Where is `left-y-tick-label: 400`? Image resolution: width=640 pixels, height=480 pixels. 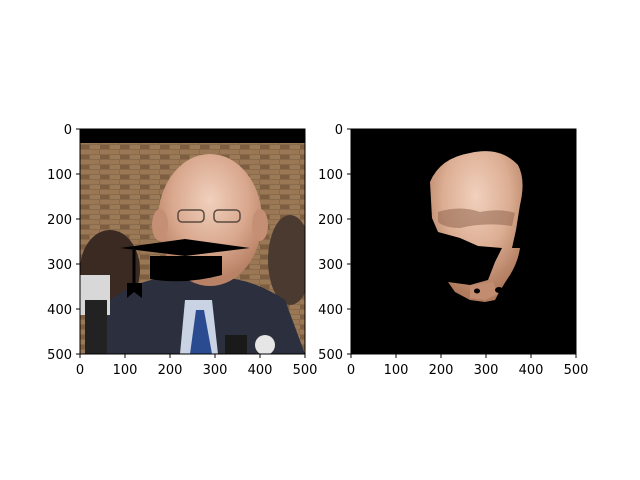
left-y-tick-label: 400 is located at coordinates (59, 310).